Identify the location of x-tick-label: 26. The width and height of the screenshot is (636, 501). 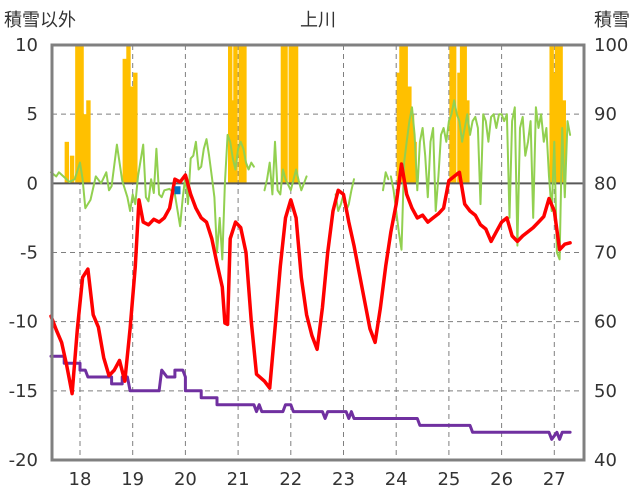
(501, 479).